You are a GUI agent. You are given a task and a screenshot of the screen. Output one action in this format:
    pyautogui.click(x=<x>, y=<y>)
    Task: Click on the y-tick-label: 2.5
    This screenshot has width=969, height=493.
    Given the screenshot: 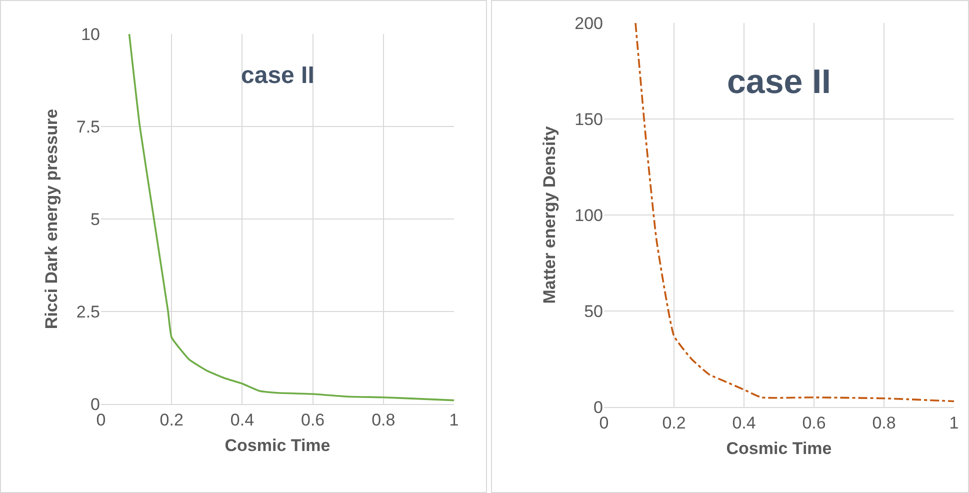 What is the action you would take?
    pyautogui.click(x=88, y=312)
    